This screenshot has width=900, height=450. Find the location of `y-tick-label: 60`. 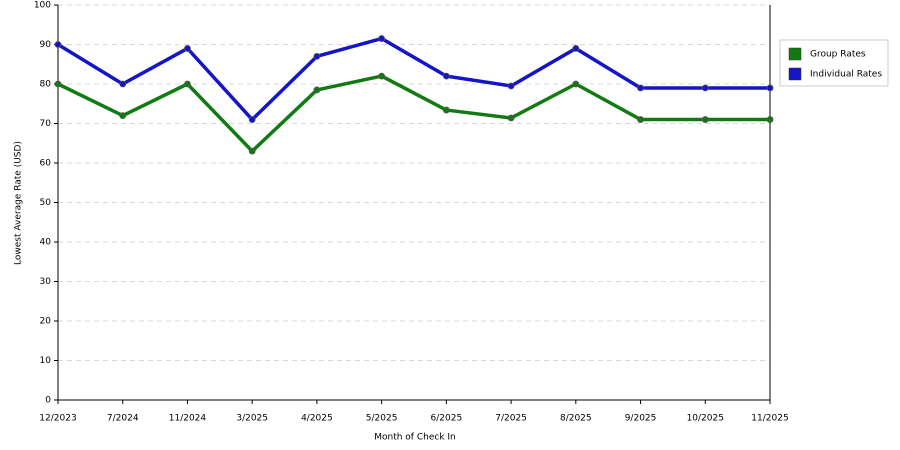

y-tick-label: 60 is located at coordinates (46, 164).